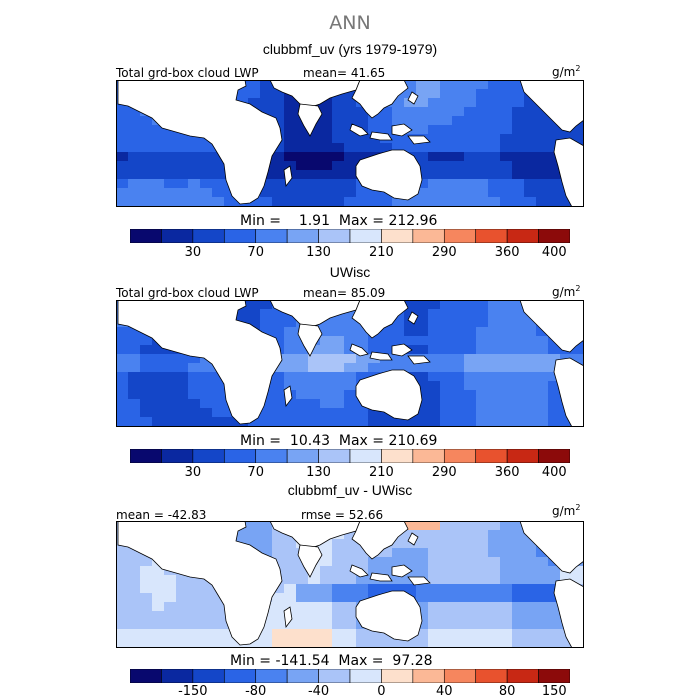  I want to click on colorbar-tick-label: 290, so click(444, 252).